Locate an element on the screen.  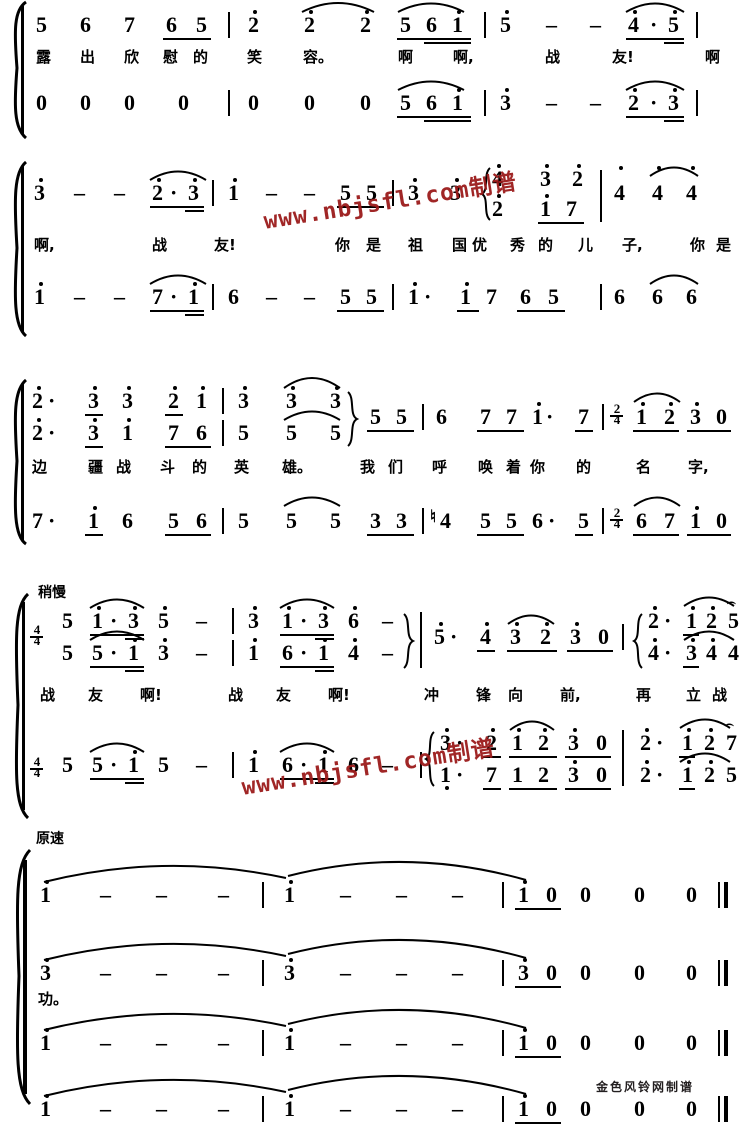
sys2-divisi-upper: 4 3 2 is located at coordinates (537, 177).